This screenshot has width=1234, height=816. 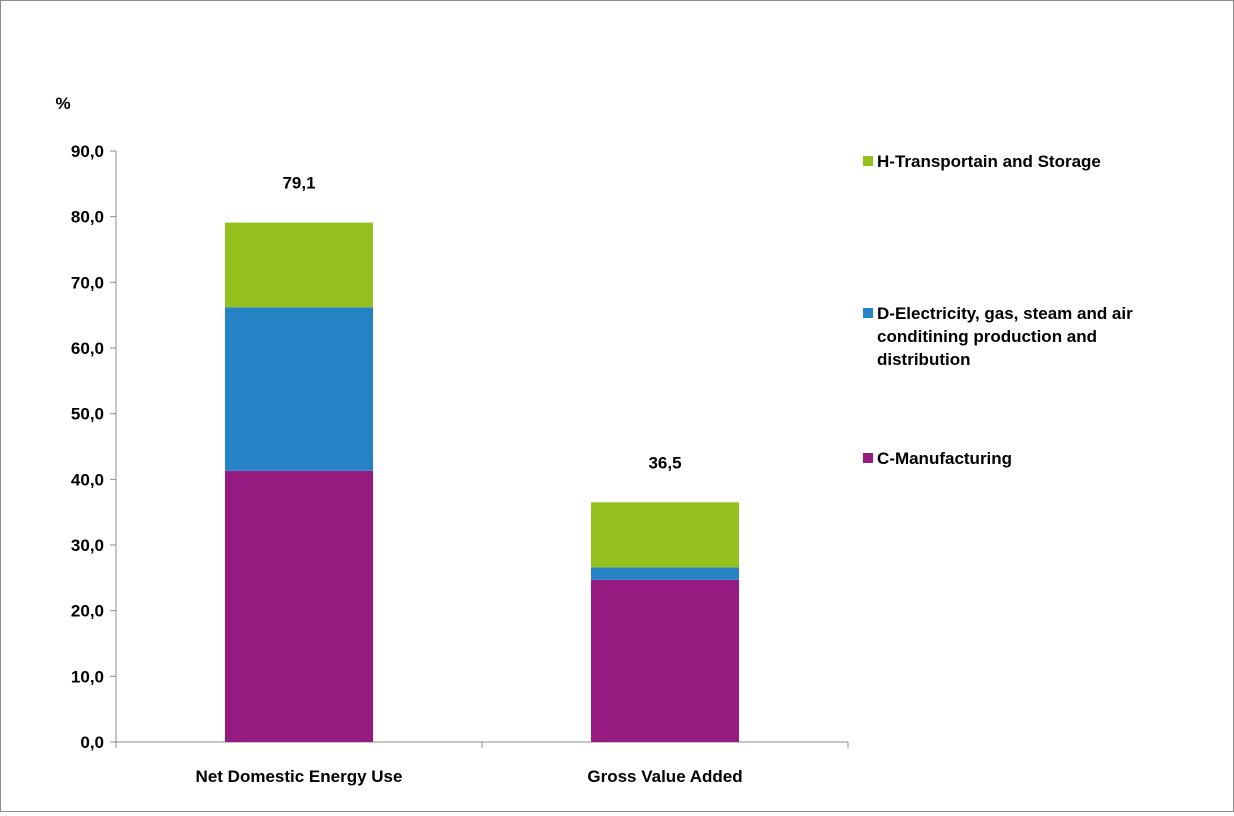 I want to click on y-tick-label: 80,0, so click(x=87, y=217).